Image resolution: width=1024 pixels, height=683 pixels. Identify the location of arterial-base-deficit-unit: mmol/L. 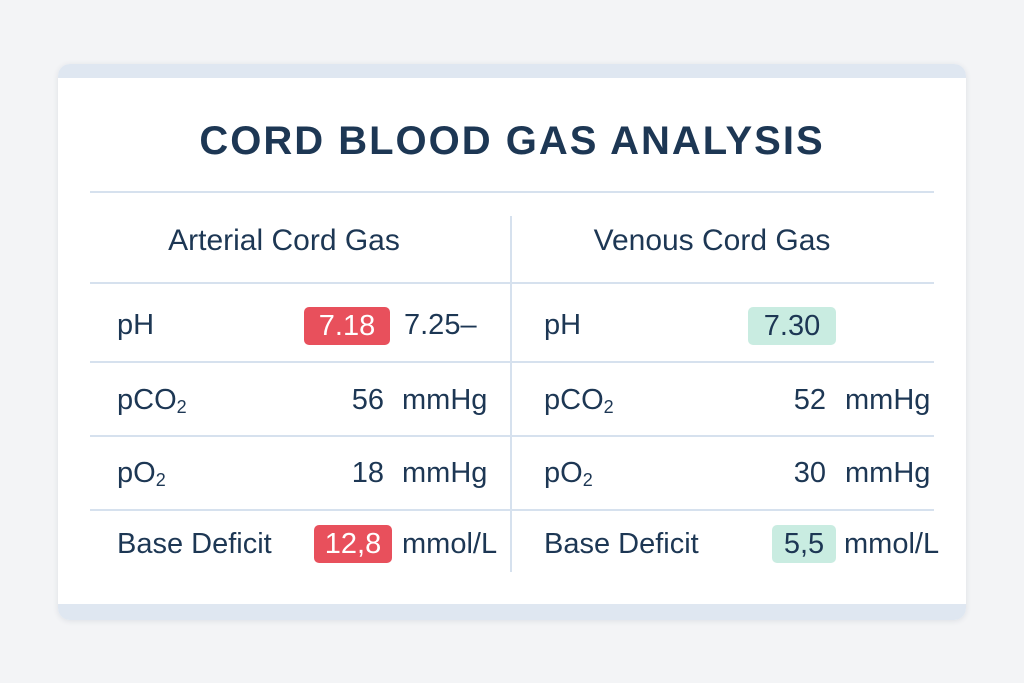
(450, 544).